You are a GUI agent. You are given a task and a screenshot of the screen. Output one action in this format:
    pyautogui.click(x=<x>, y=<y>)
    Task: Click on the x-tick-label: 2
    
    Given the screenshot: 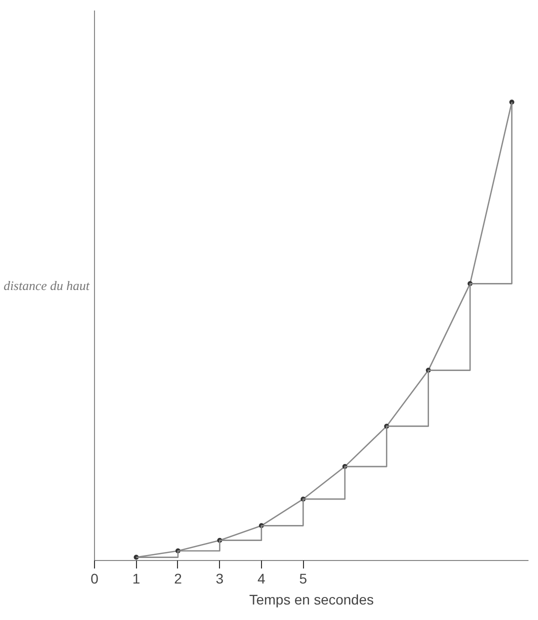 What is the action you would take?
    pyautogui.click(x=178, y=578)
    